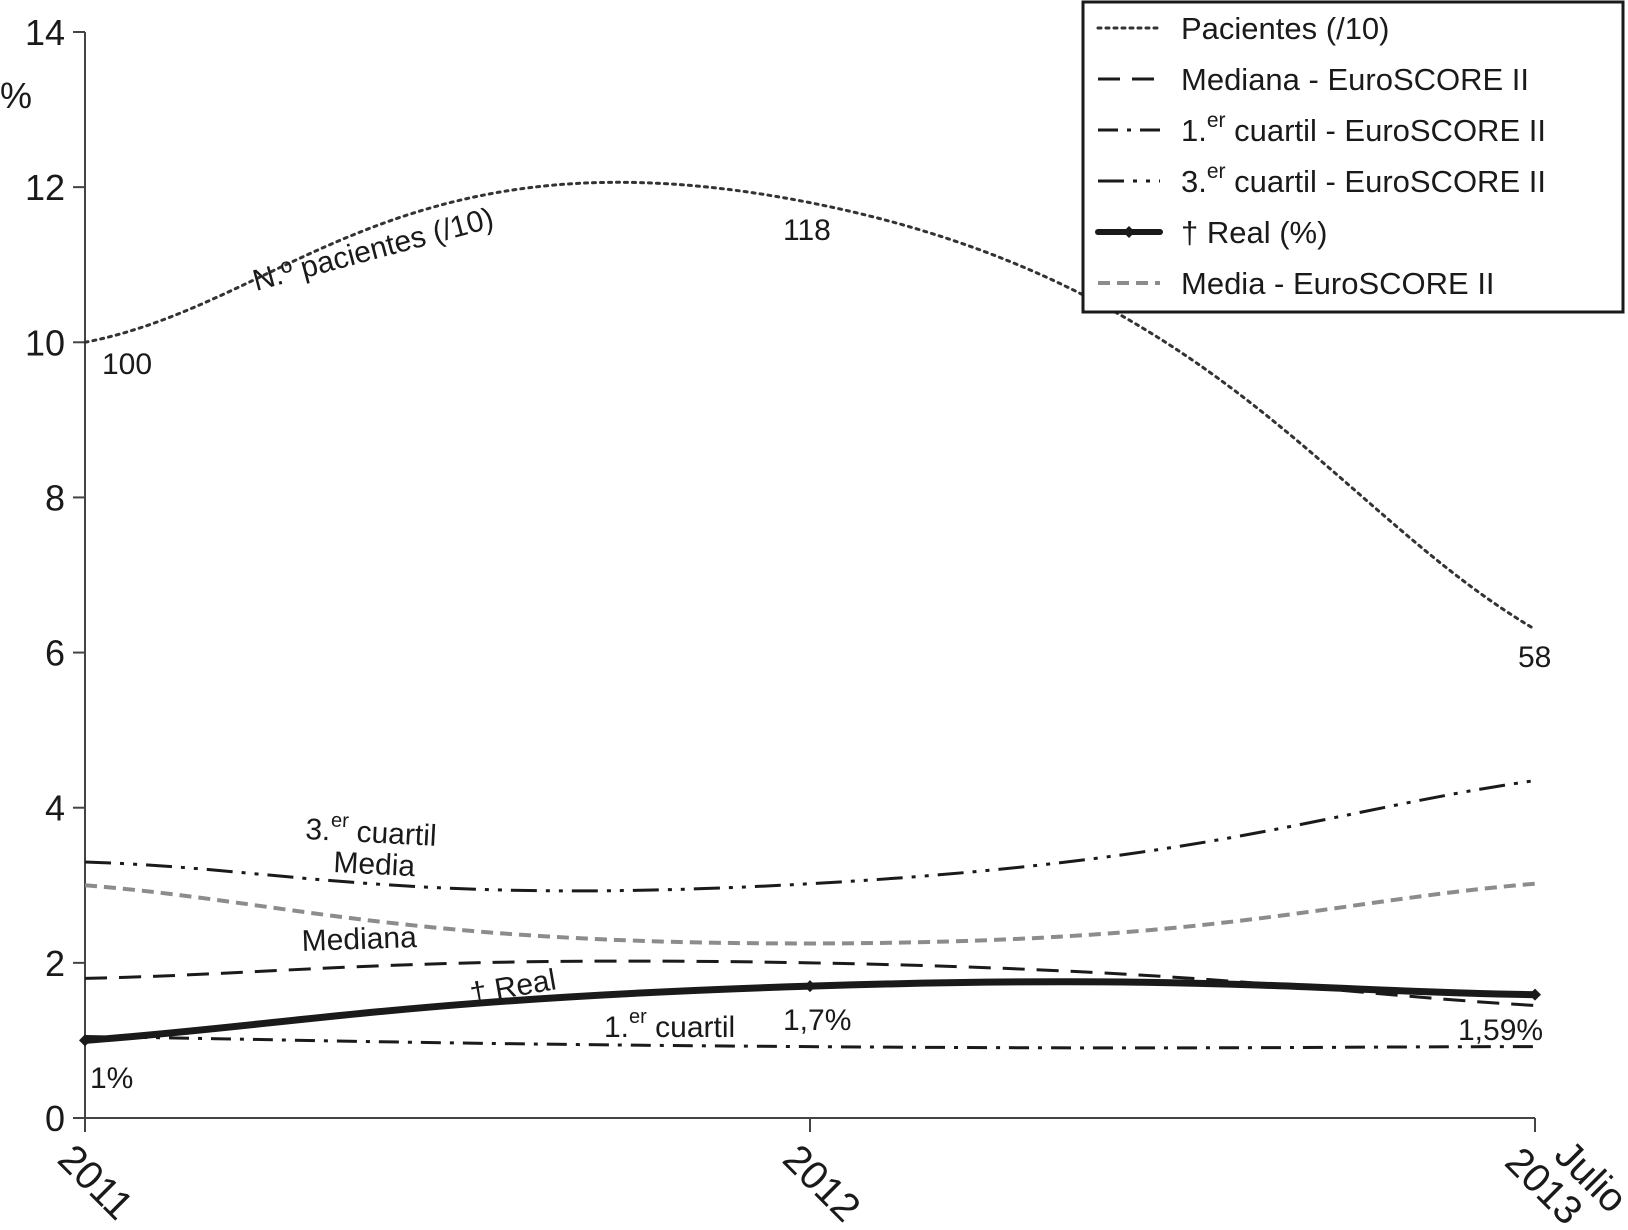 The image size is (1628, 1230). Describe the element at coordinates (1500, 1030) in the screenshot. I see `annotation-real-2013: 1,59%` at that location.